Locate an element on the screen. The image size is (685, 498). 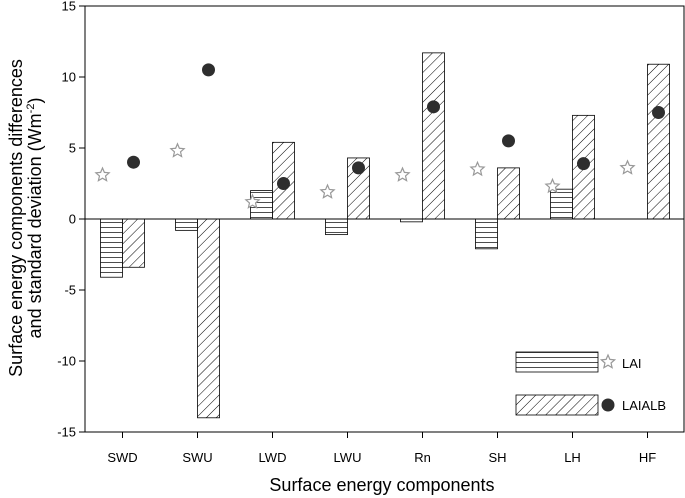
y-tick-label: 10 is located at coordinates (69, 77).